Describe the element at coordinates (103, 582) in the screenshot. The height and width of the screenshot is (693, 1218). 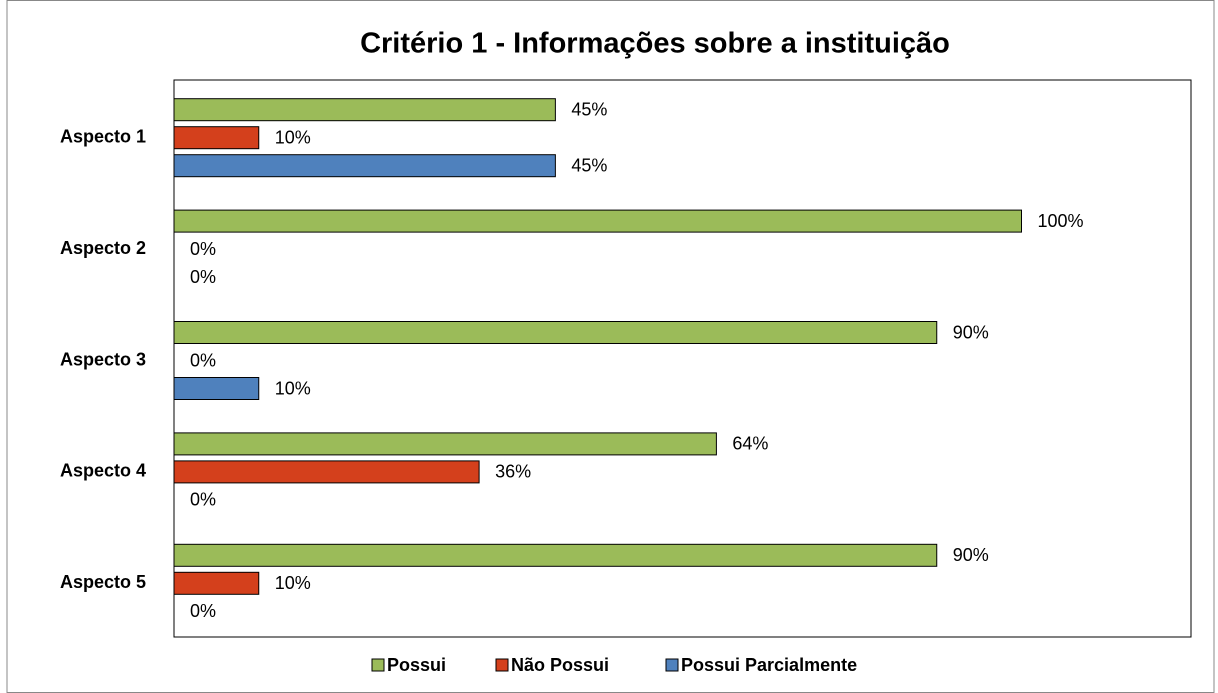
I see `y-tick-label: Aspecto 5` at that location.